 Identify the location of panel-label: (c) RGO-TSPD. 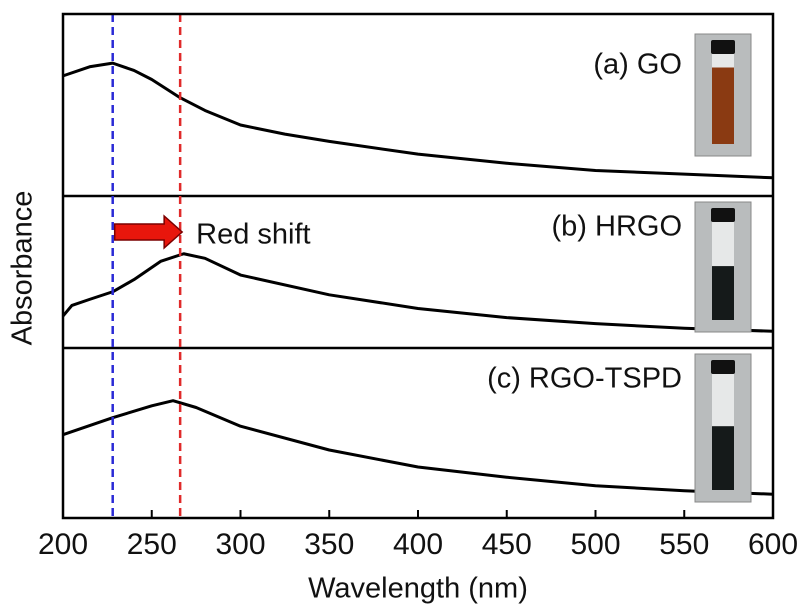
(584, 379).